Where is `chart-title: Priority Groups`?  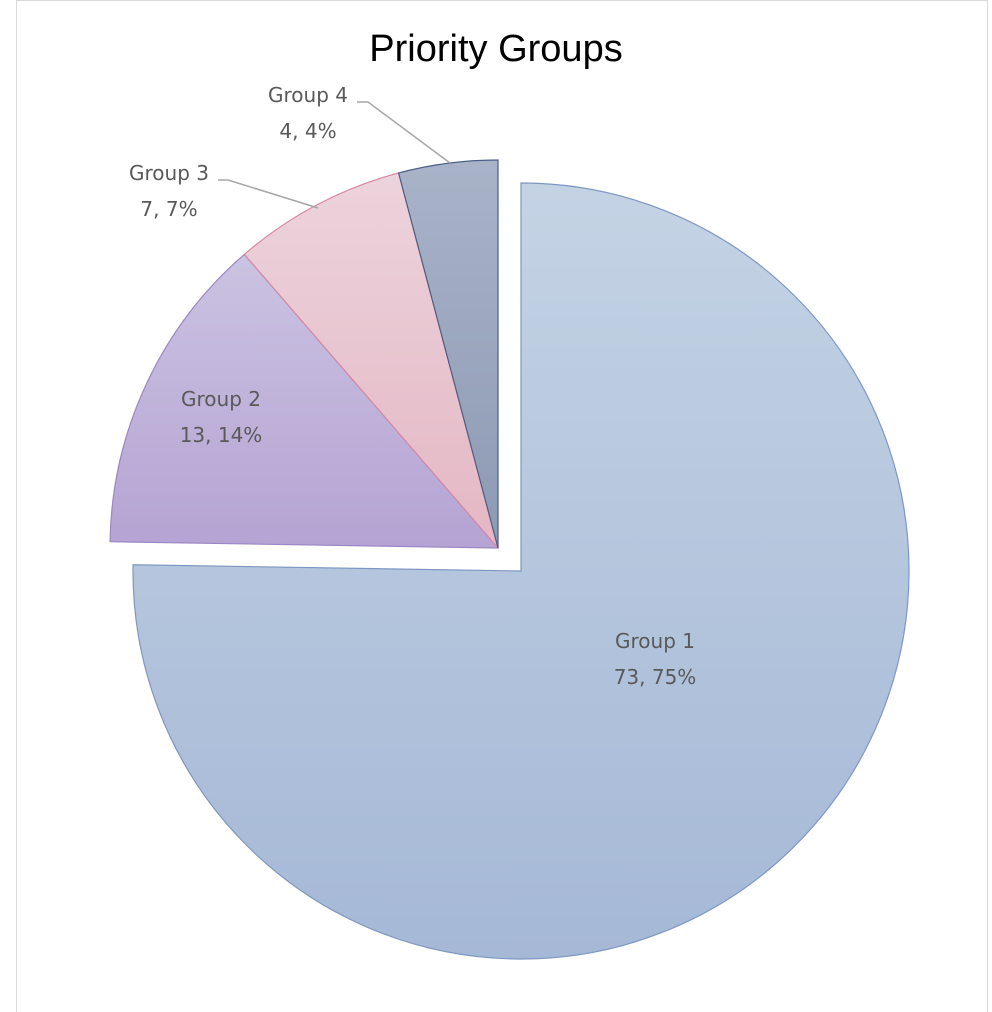 chart-title: Priority Groups is located at coordinates (496, 49).